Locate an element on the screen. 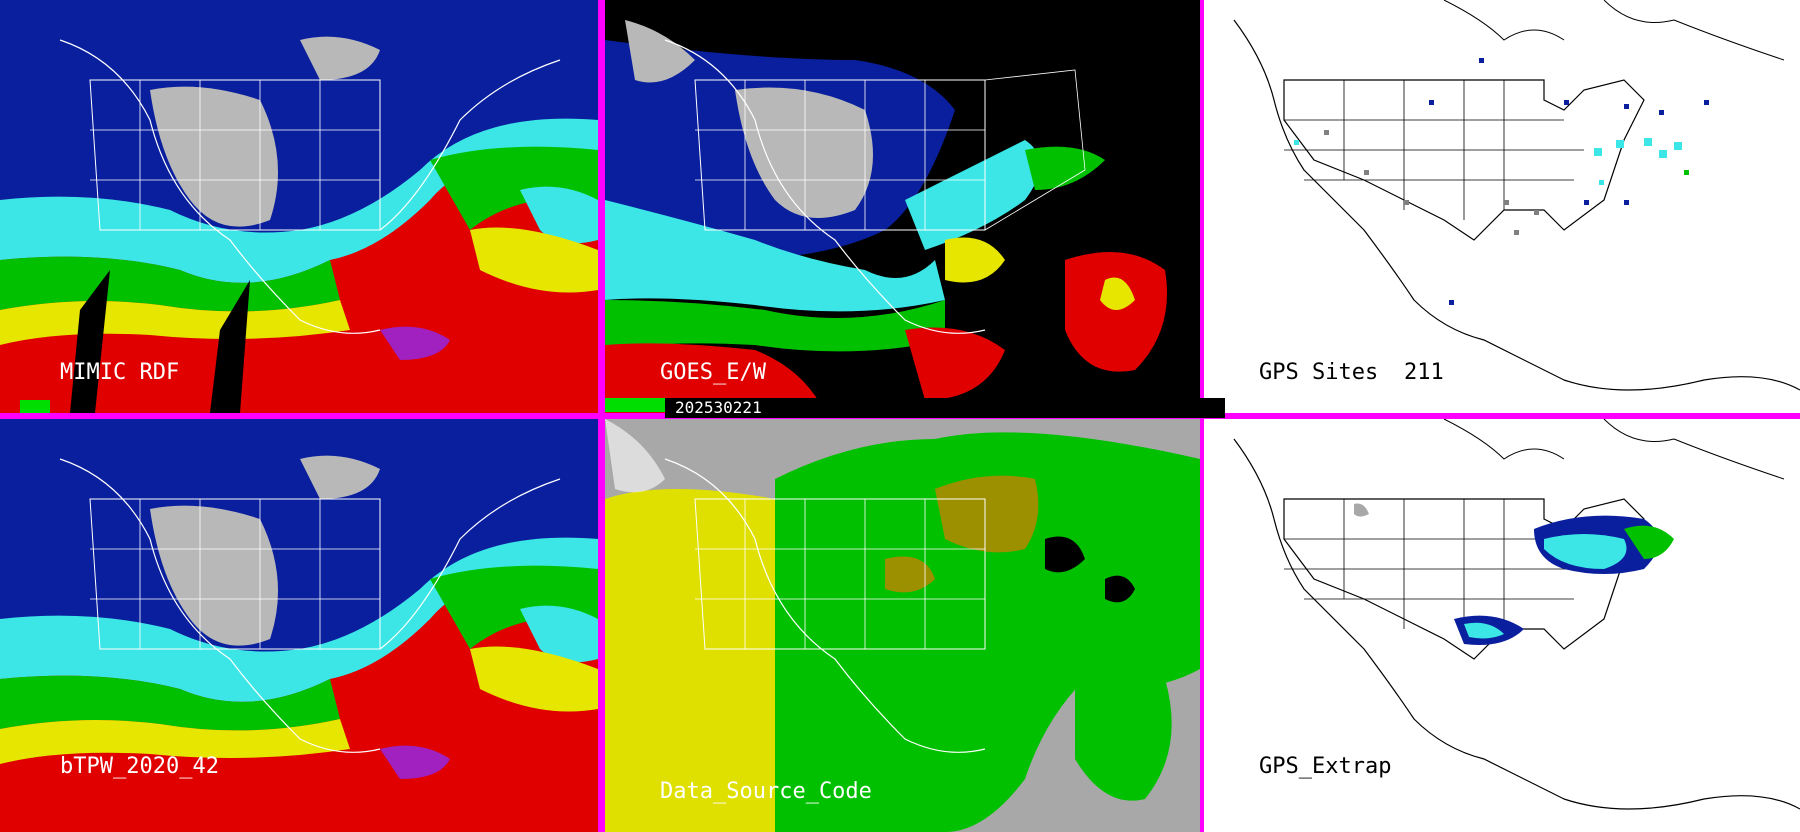  timestamp-bar: 202530221 is located at coordinates (945, 408).